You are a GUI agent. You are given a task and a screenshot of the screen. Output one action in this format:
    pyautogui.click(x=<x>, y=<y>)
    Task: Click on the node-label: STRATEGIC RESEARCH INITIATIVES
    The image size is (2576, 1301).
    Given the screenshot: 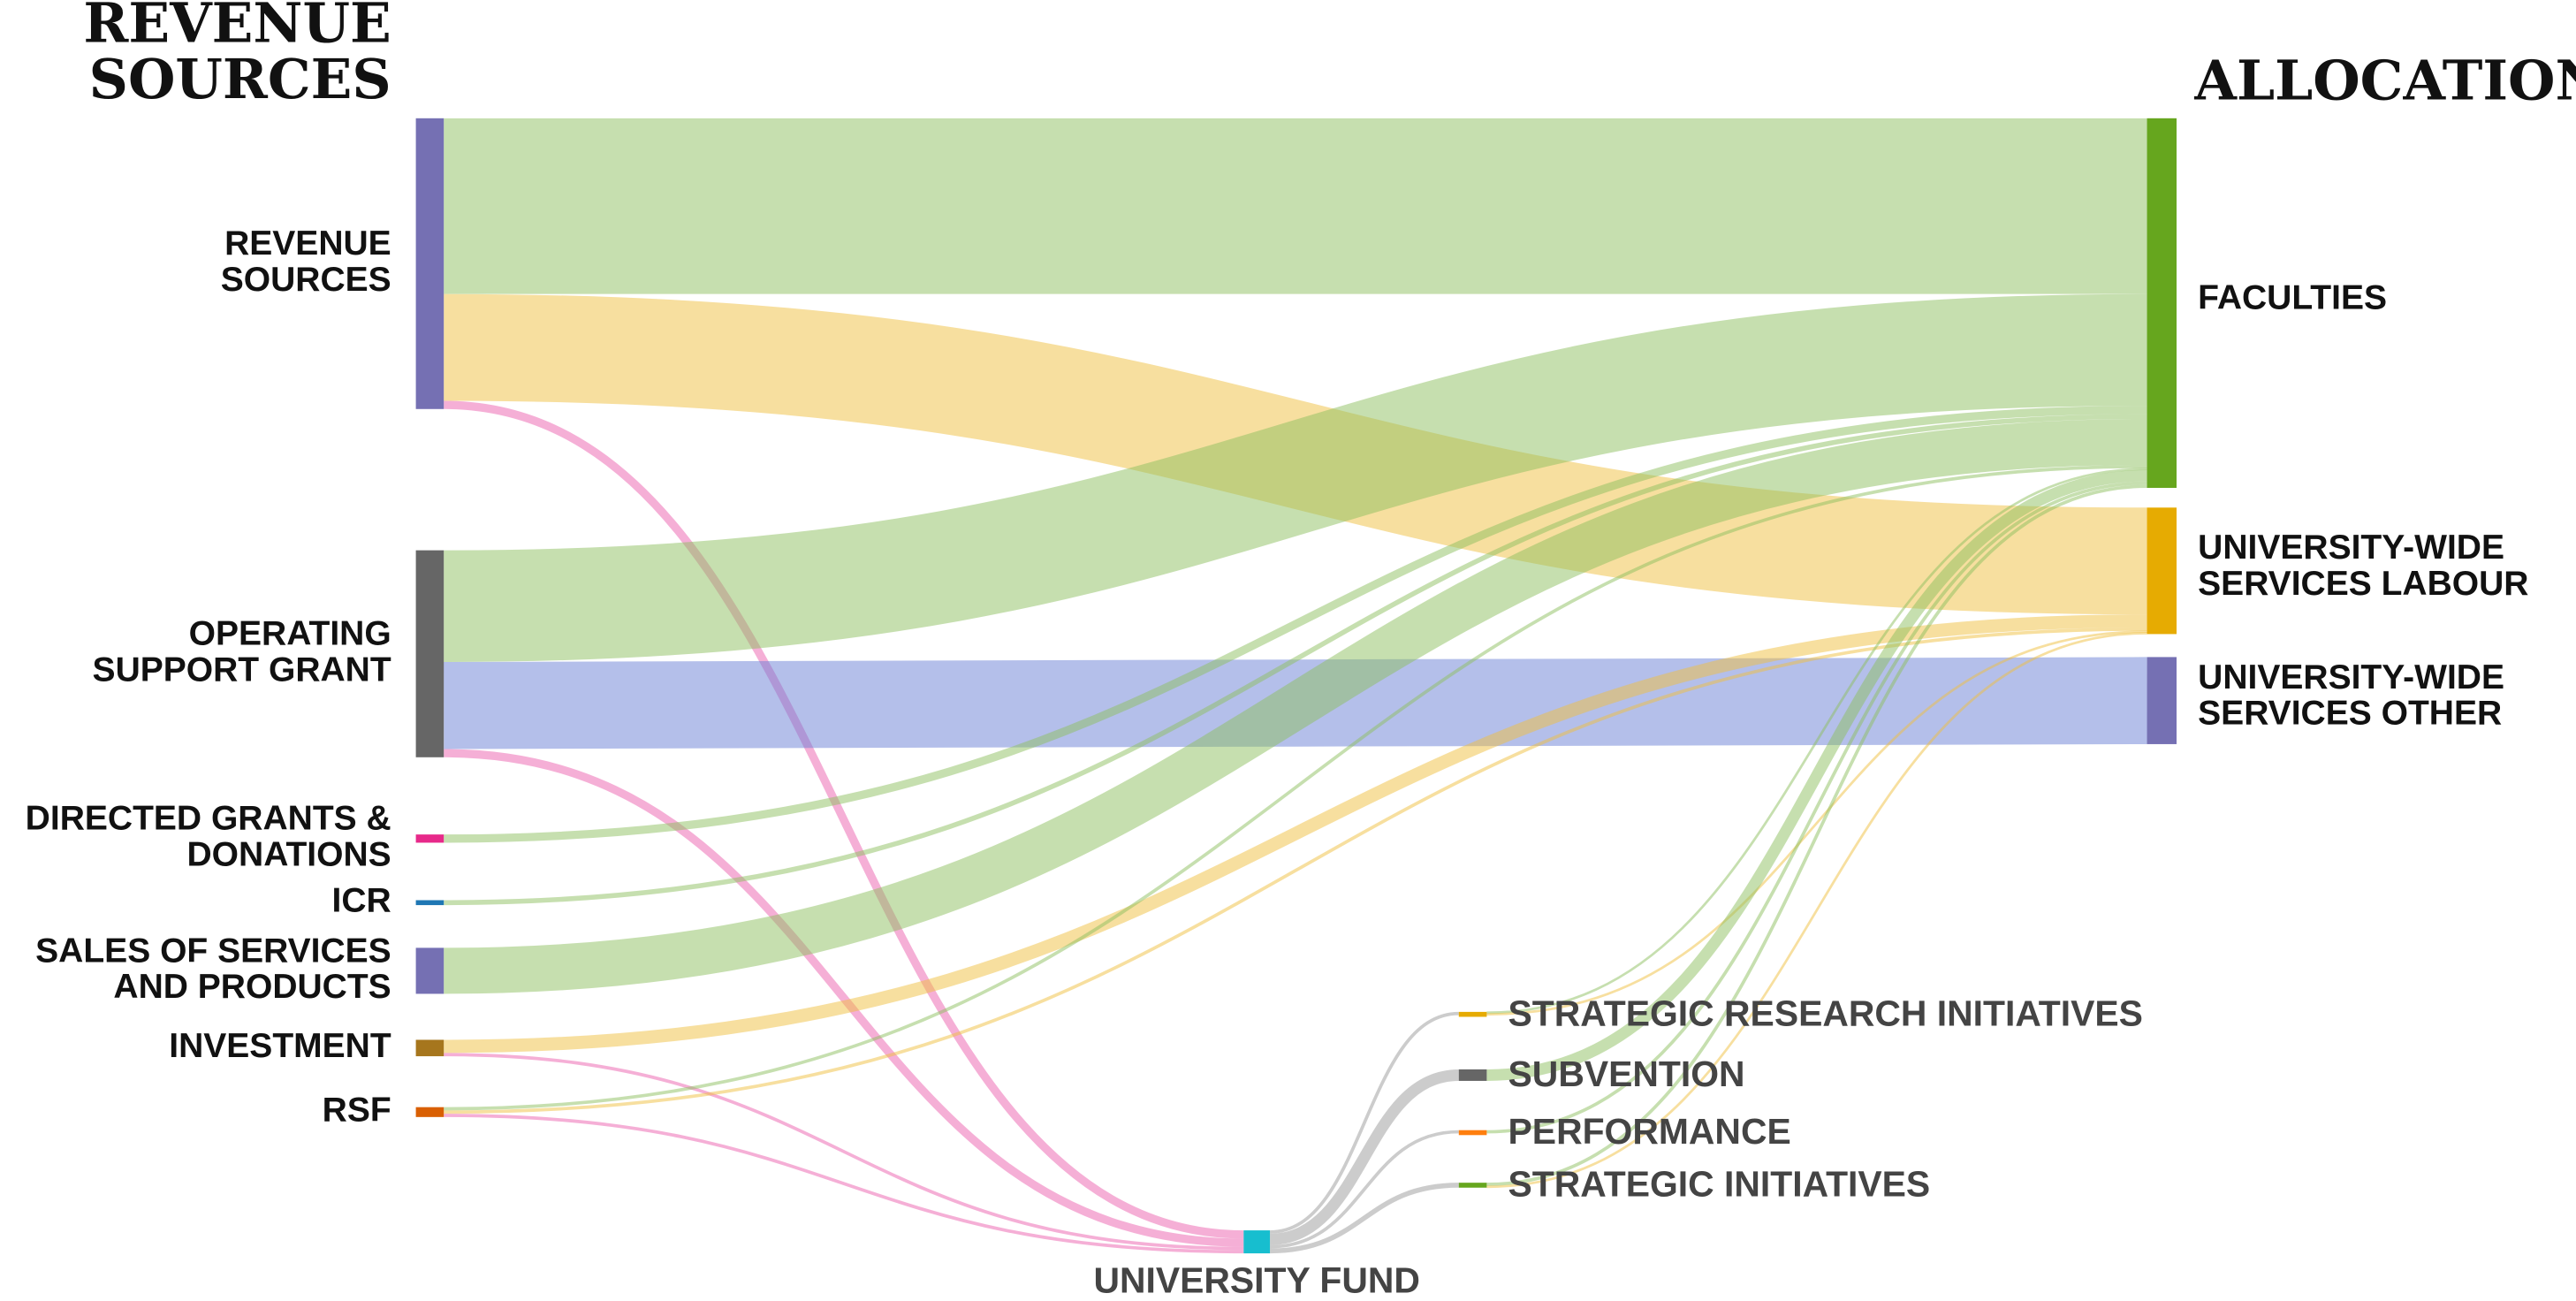 What is the action you would take?
    pyautogui.click(x=1825, y=1013)
    